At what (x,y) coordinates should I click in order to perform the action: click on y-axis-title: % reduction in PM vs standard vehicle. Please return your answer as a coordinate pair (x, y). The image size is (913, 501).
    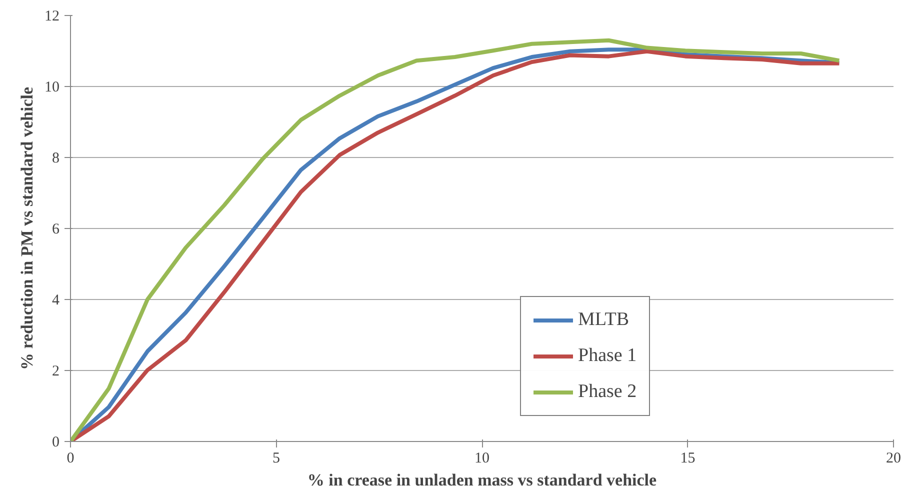
    Looking at the image, I should click on (27, 228).